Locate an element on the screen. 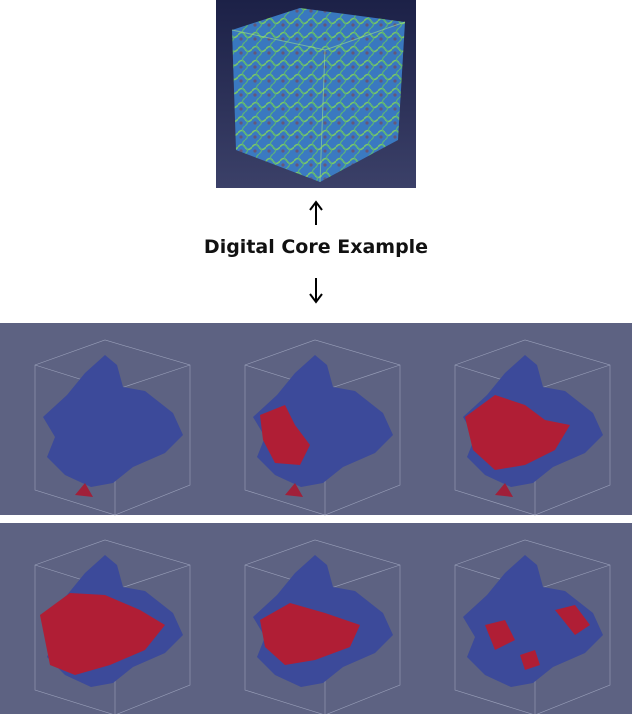 The image size is (632, 714). arrow-down is located at coordinates (316, 291).